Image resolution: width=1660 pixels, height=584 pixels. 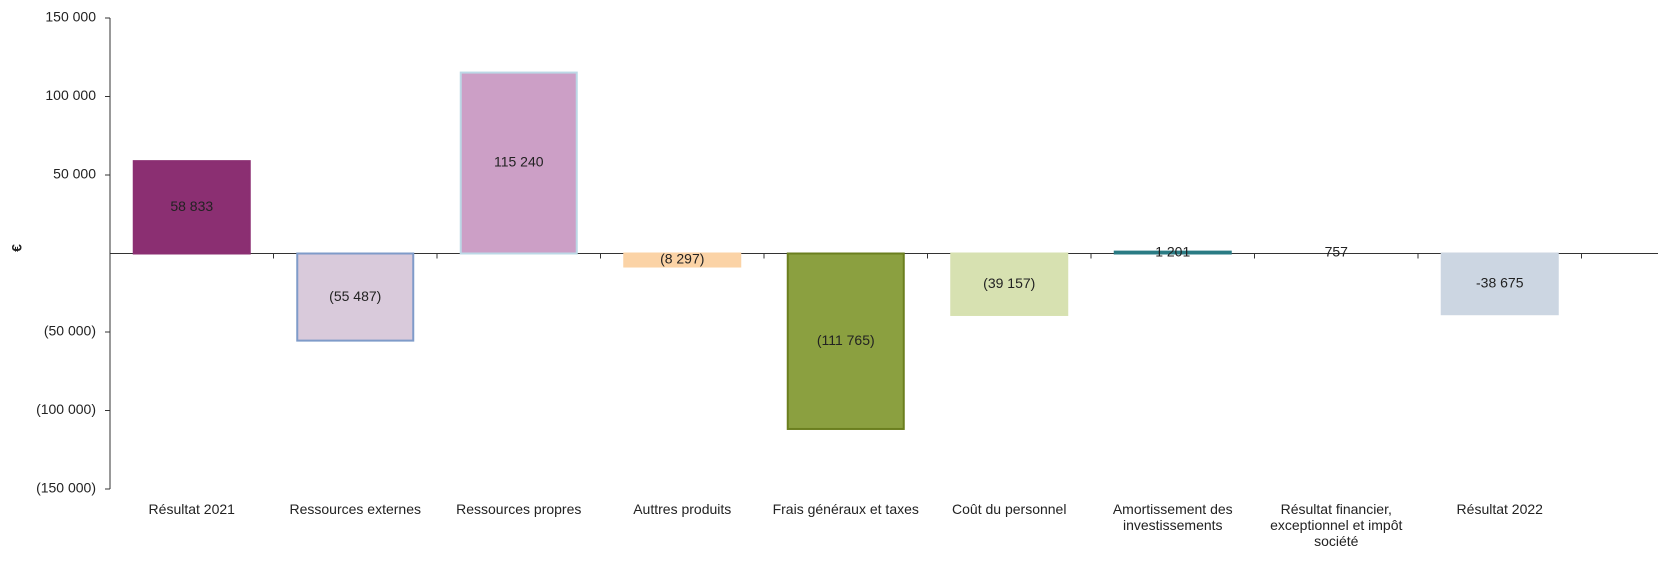 I want to click on value-label: 1 201, so click(x=1172, y=251).